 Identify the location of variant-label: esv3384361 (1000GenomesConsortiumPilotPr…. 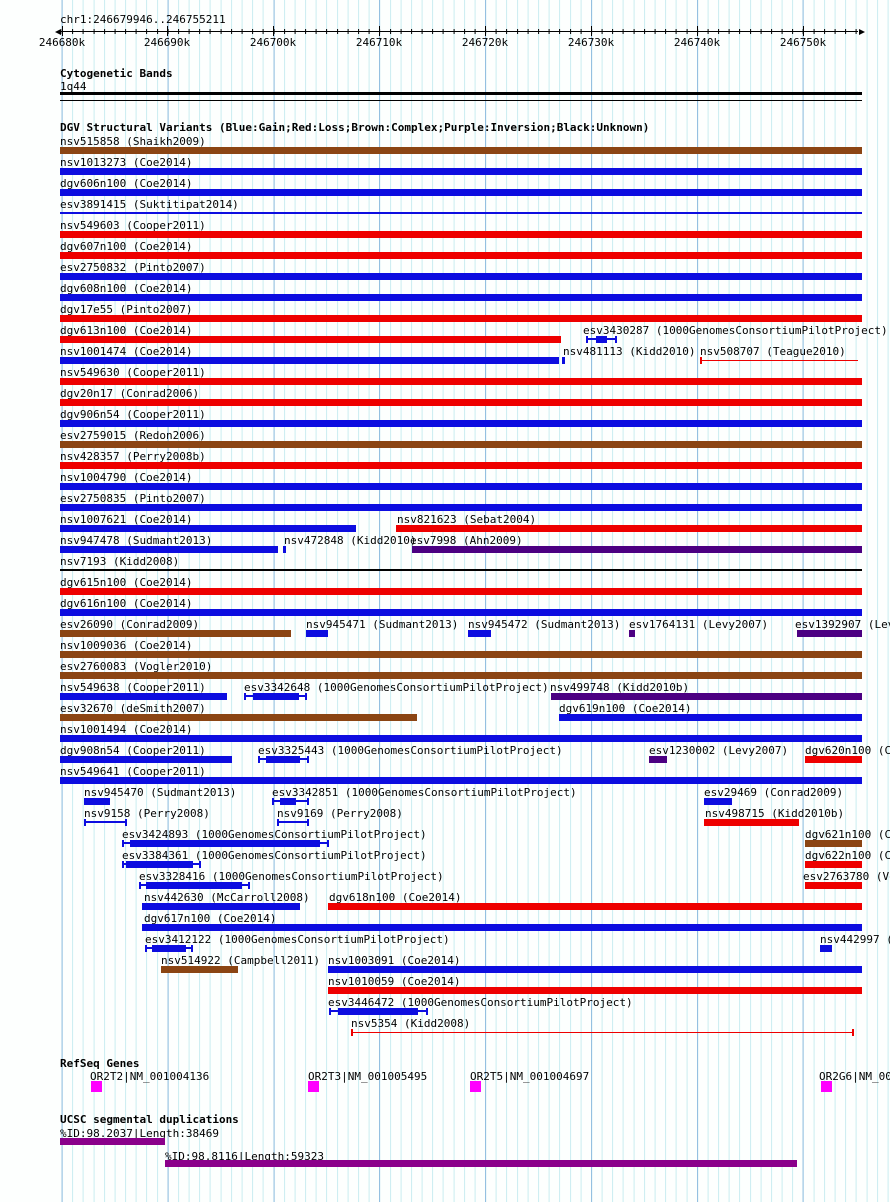
(274, 855).